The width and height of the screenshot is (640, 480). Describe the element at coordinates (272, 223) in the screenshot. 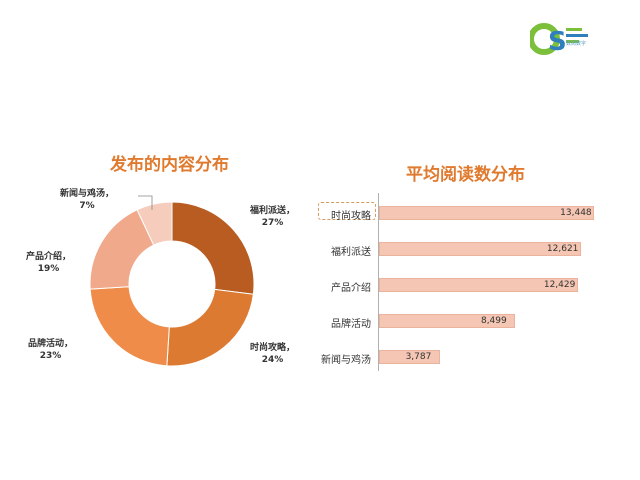

I see `pie-data-label-line: 27%` at that location.